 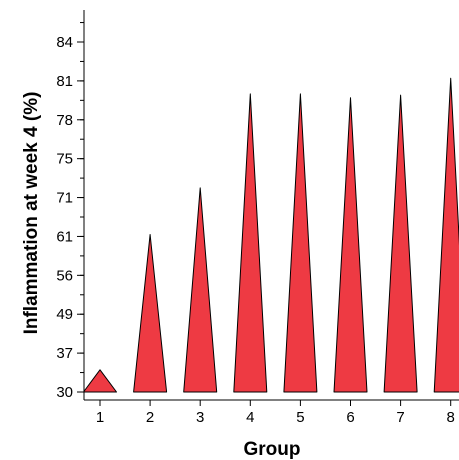 I want to click on y-tick-label: 49, so click(x=64, y=314).